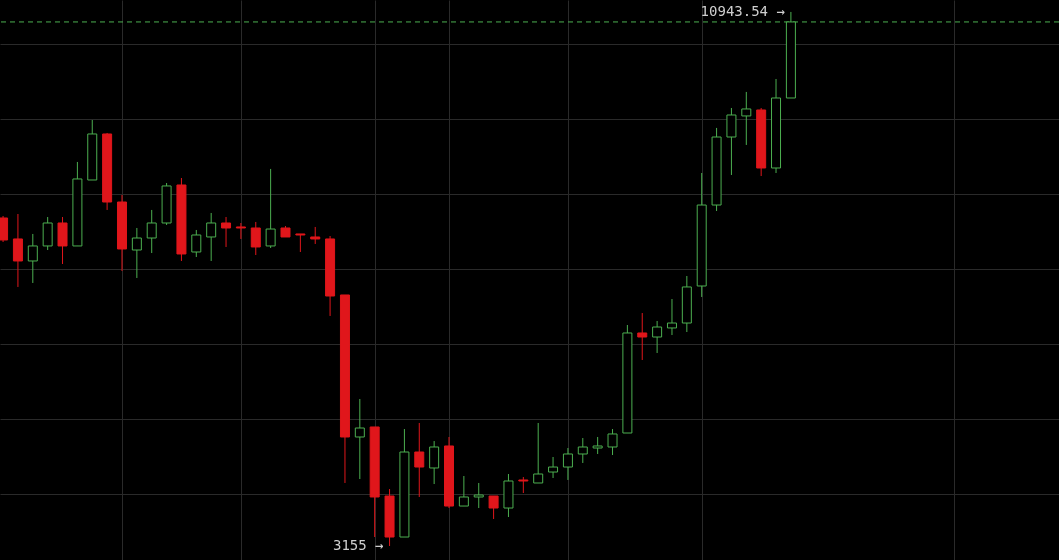 The height and width of the screenshot is (560, 1059). I want to click on annotation: 3155 →, so click(358, 545).